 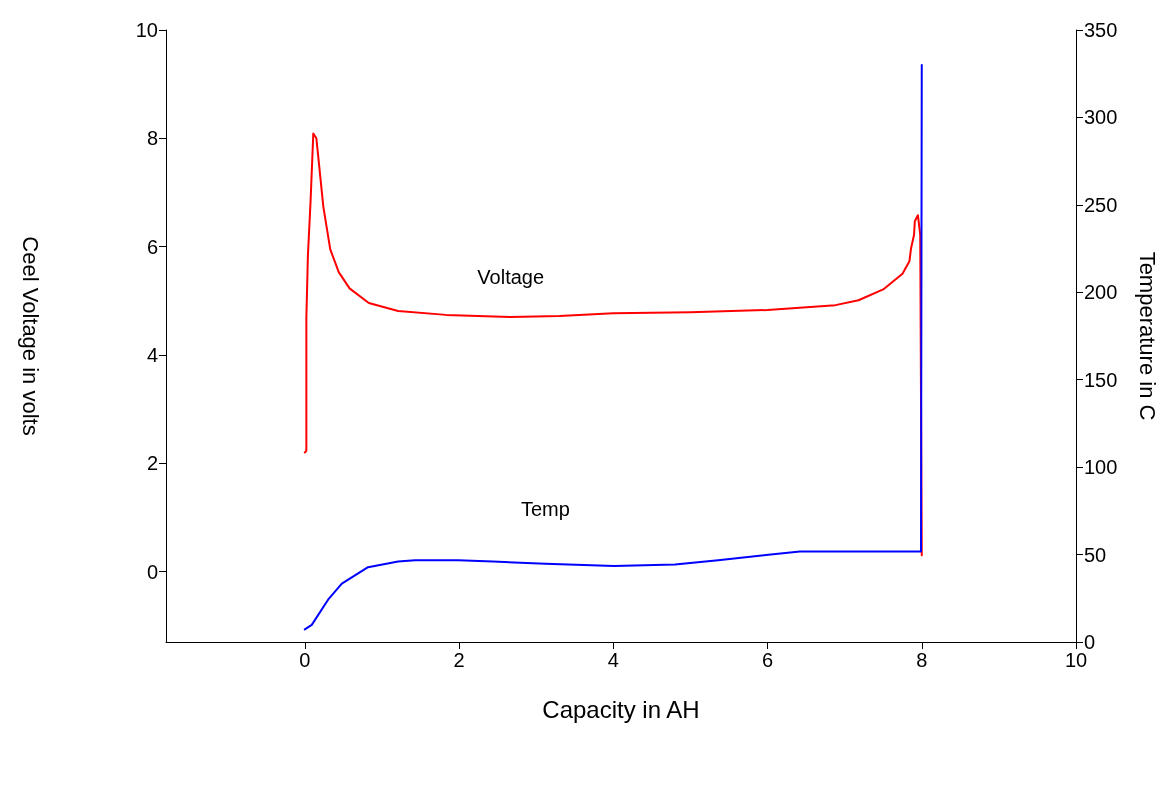 What do you see at coordinates (305, 660) in the screenshot?
I see `x-tick-label: 0` at bounding box center [305, 660].